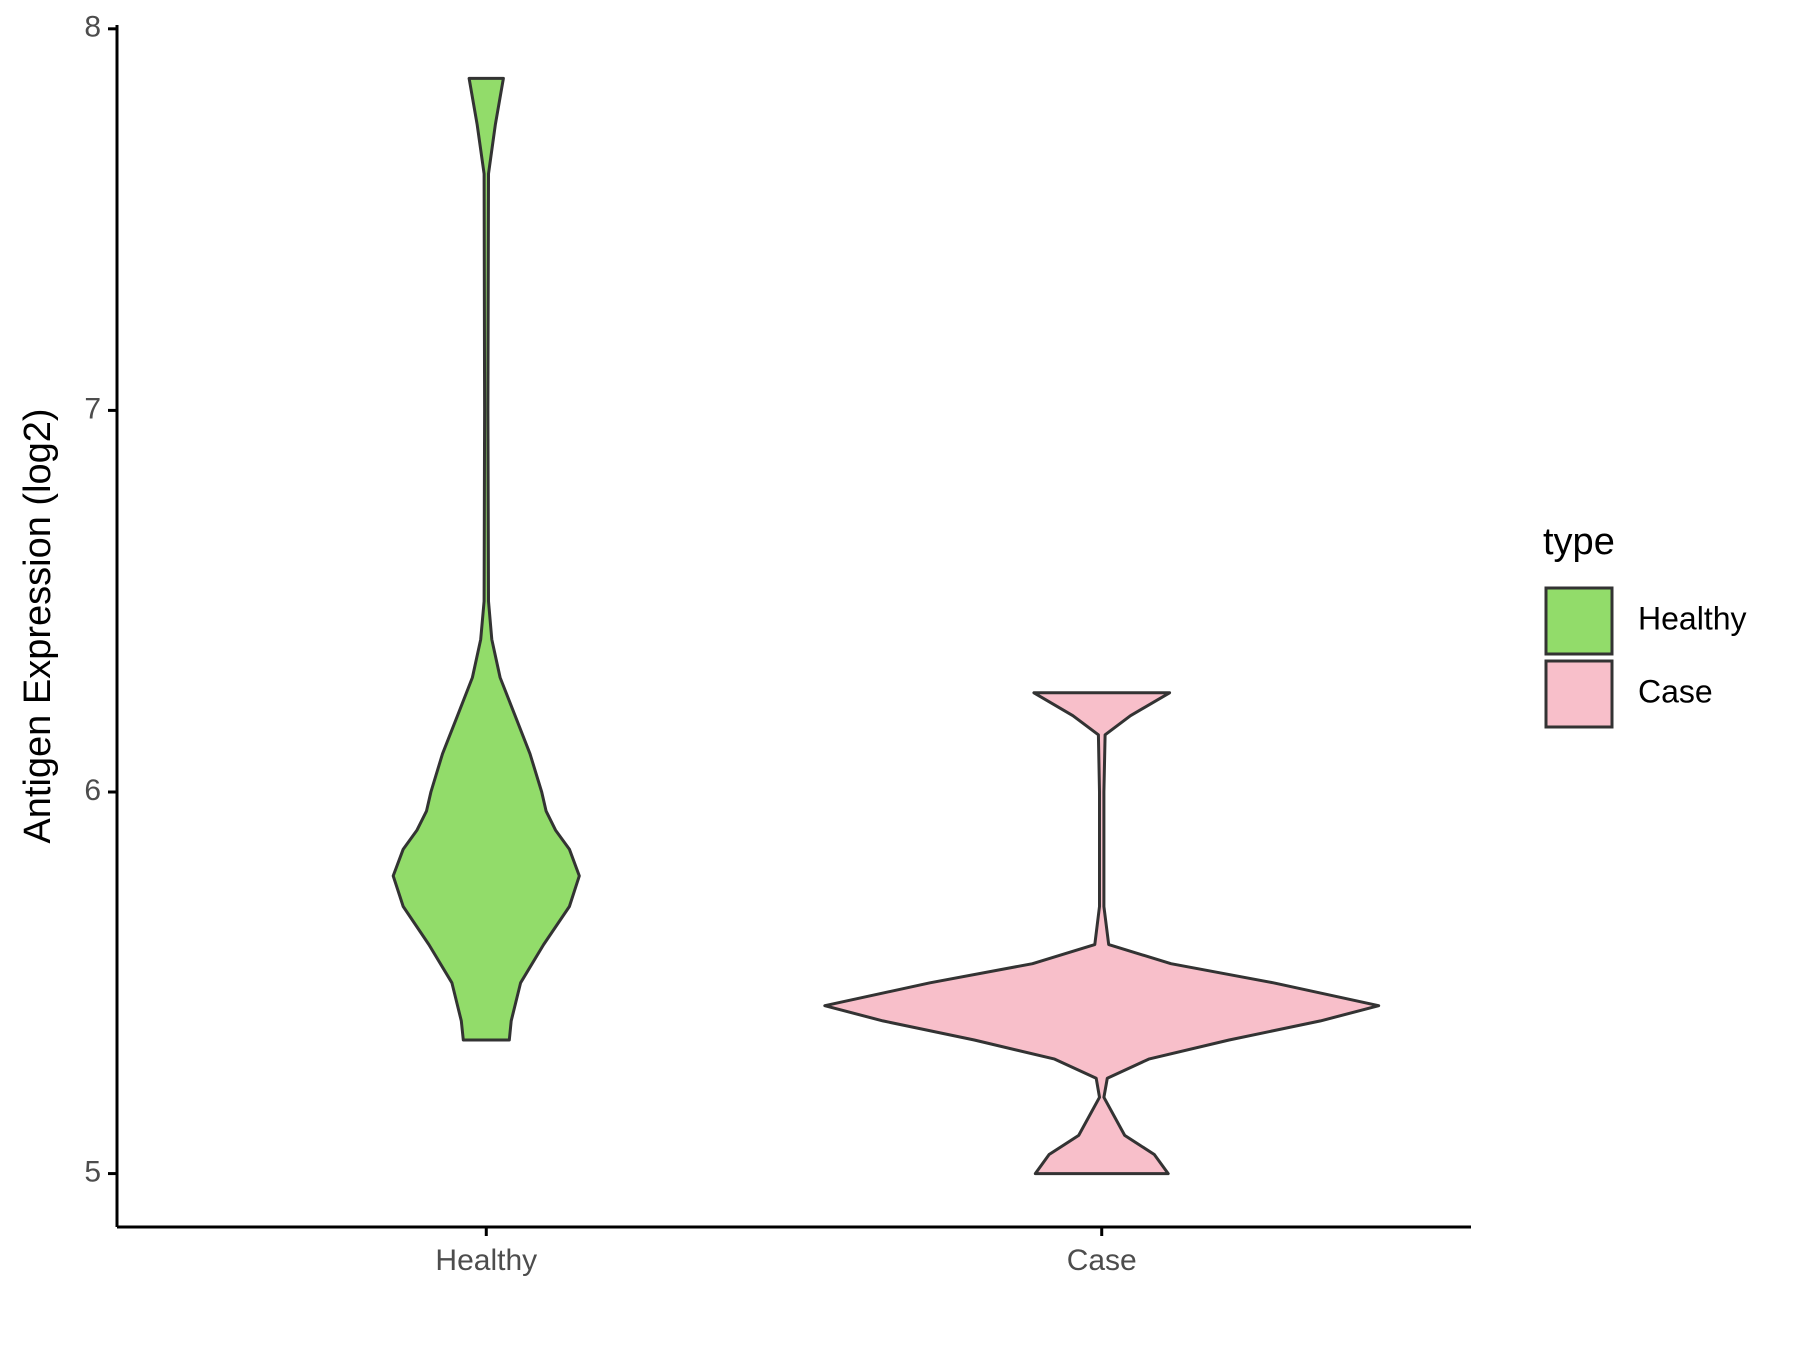 The width and height of the screenshot is (1800, 1350). What do you see at coordinates (1102, 1260) in the screenshot?
I see `x-tick-label: Case` at bounding box center [1102, 1260].